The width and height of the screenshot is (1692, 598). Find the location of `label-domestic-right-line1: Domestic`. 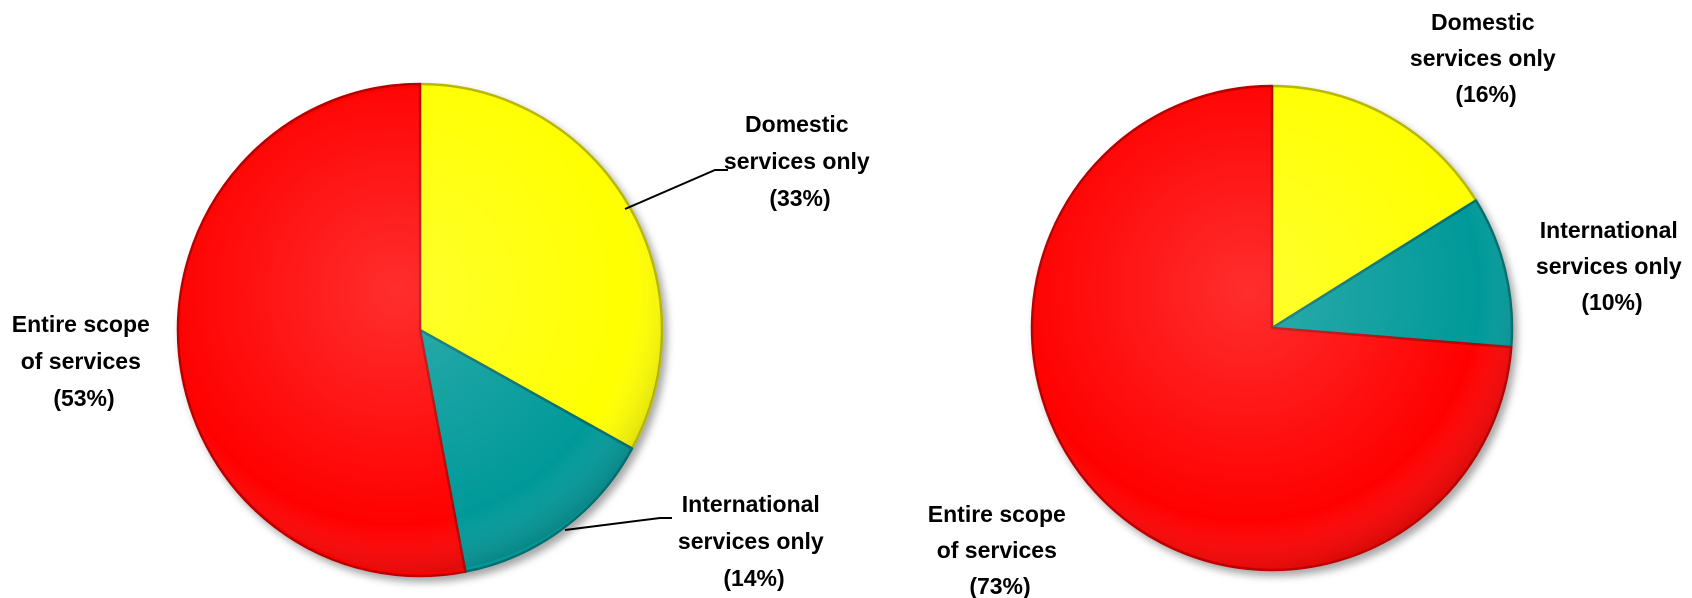

label-domestic-right-line1: Domestic is located at coordinates (1483, 22).